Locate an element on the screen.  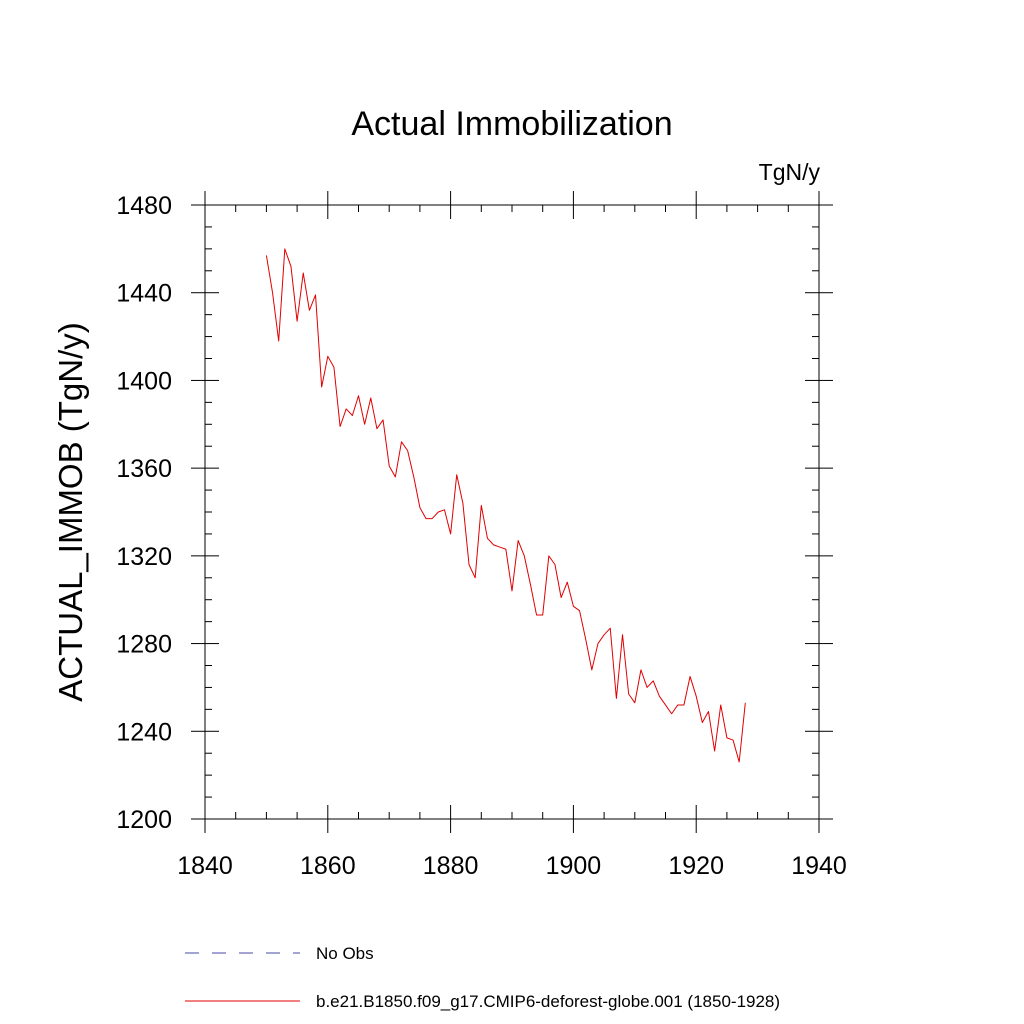
y-axis-label: ACTUAL_IMMOB (TgN/y) is located at coordinates (70, 512).